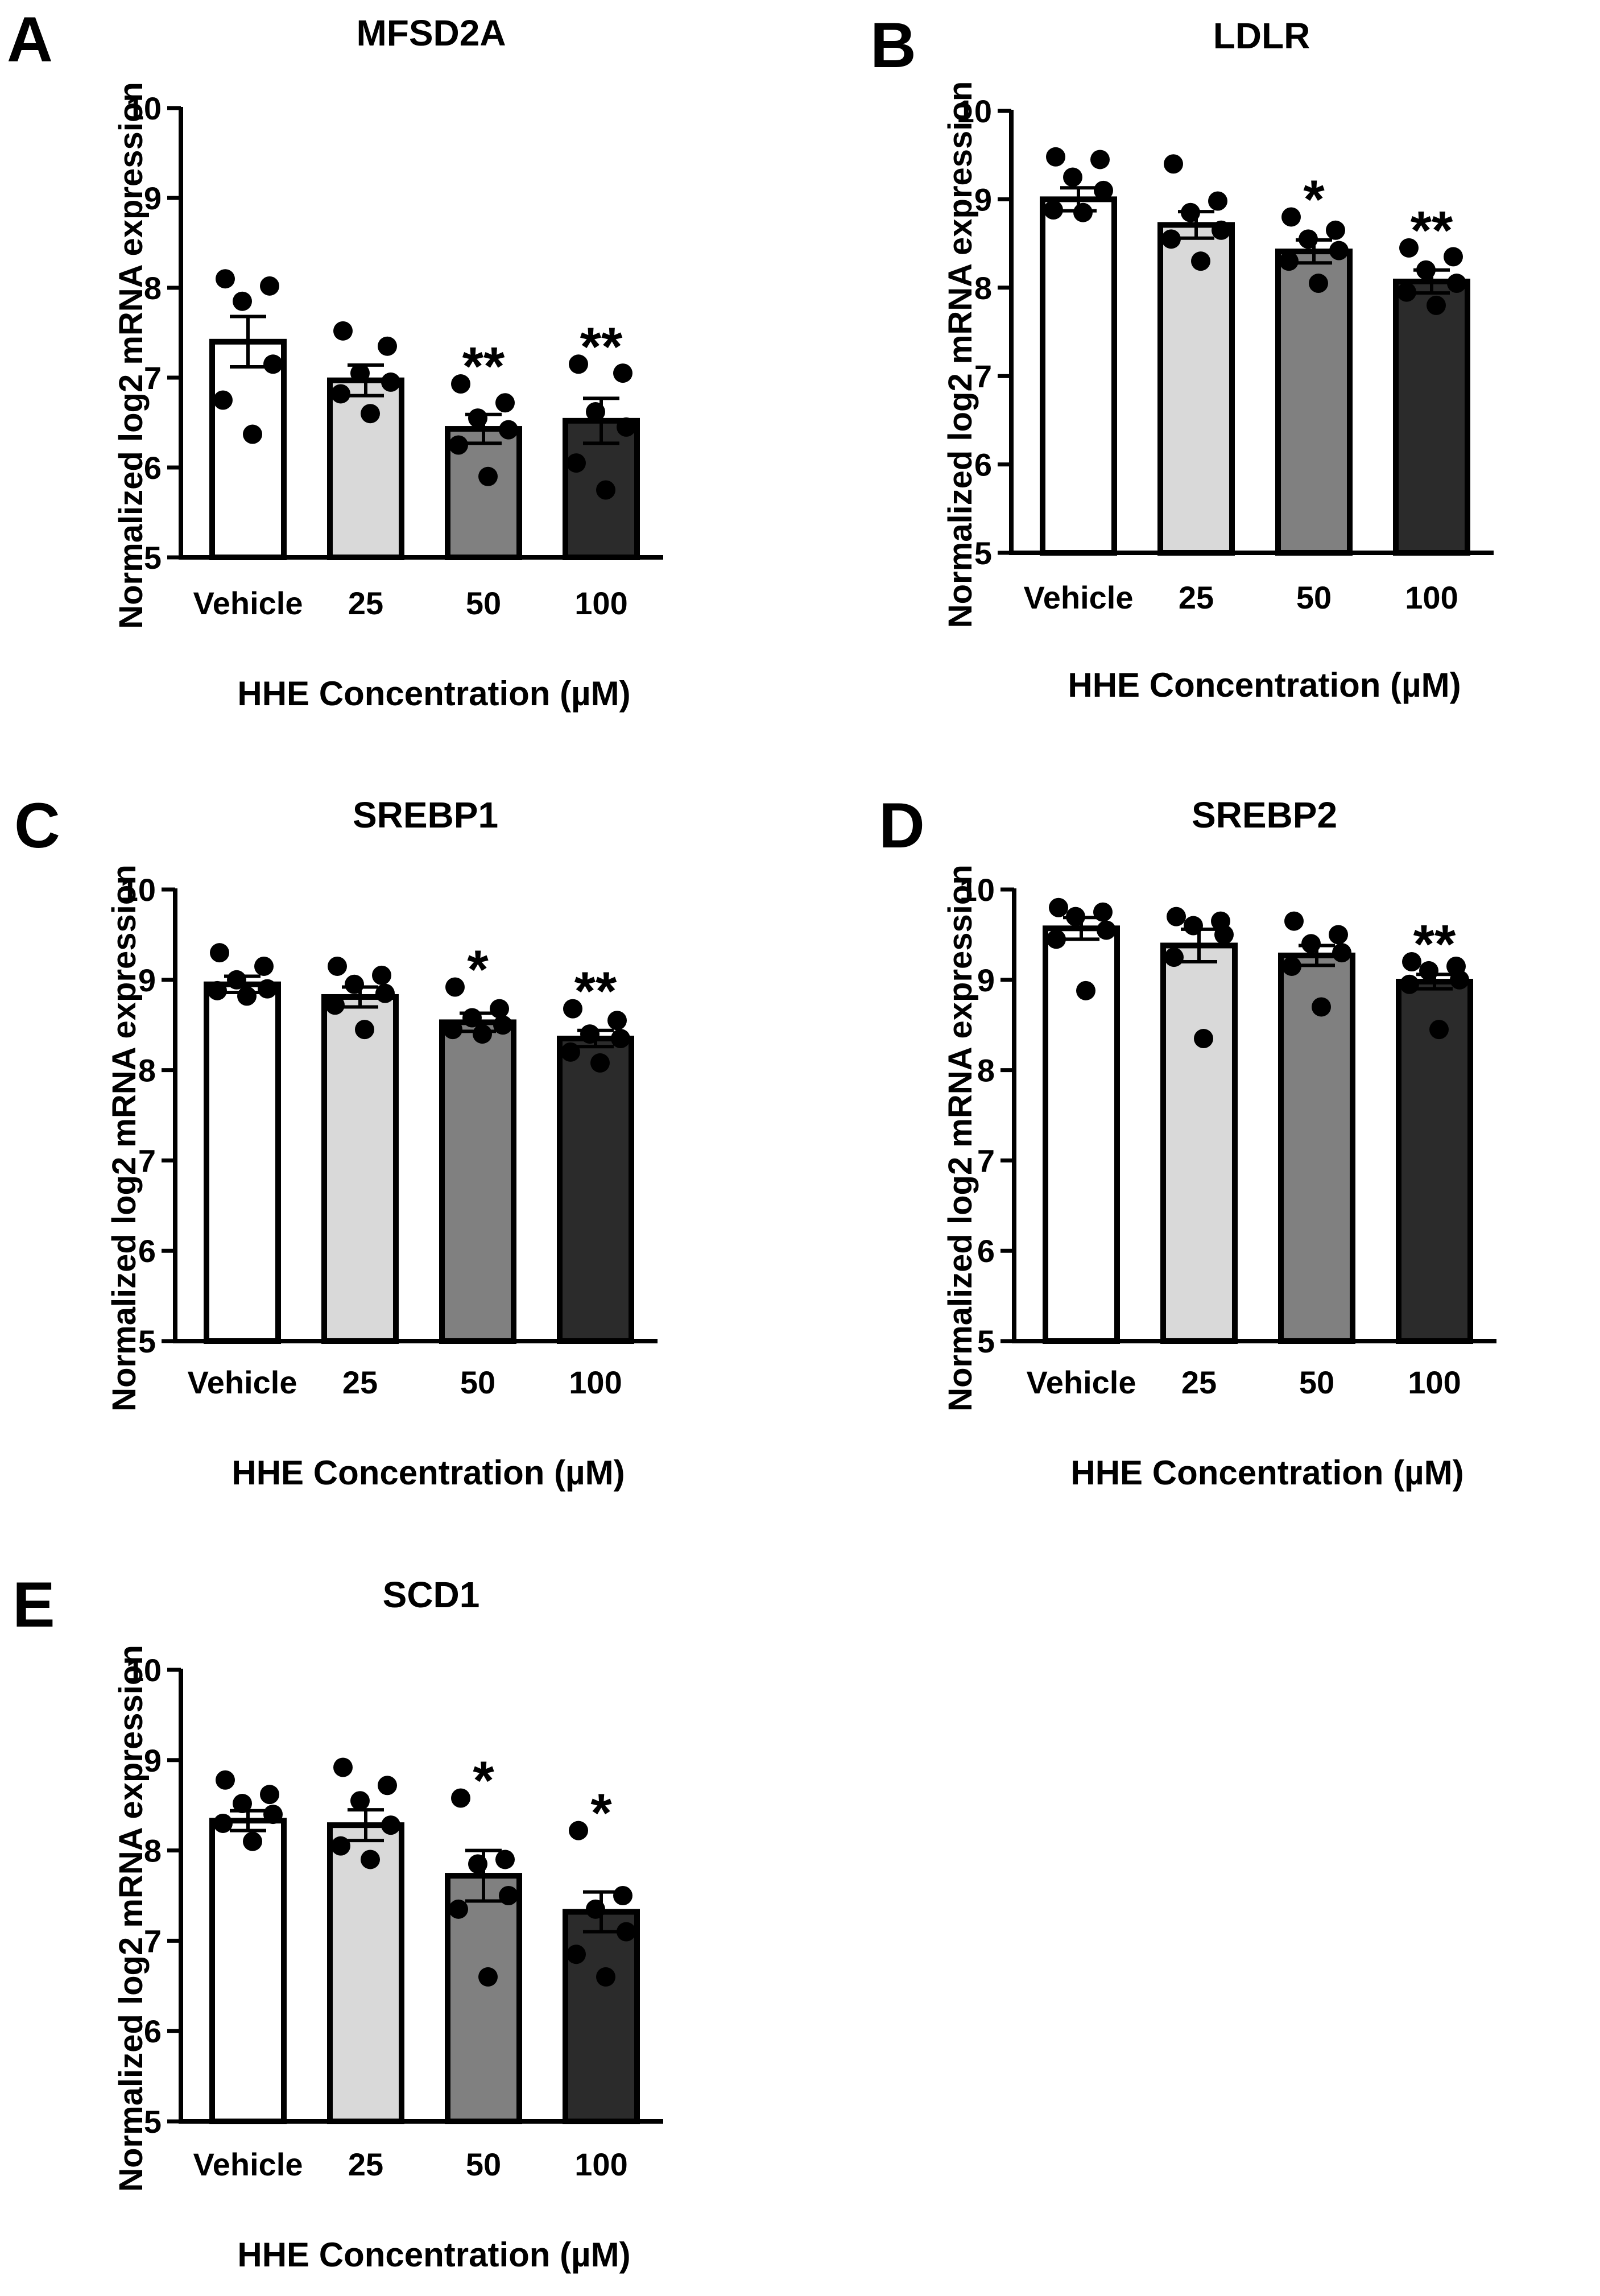 The height and width of the screenshot is (2296, 1600). I want to click on chart-title: SREBP2, so click(1264, 815).